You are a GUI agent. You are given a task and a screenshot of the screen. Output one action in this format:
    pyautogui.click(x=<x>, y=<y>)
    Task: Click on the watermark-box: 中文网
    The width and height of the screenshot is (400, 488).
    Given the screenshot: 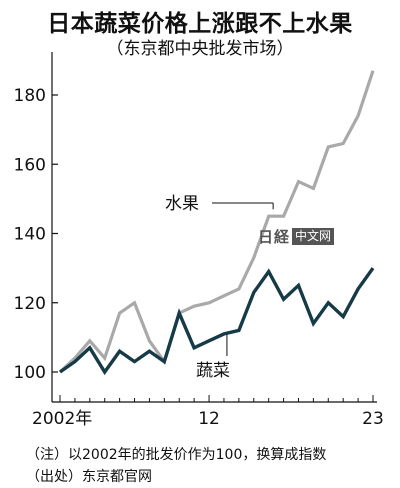 What is the action you would take?
    pyautogui.click(x=313, y=236)
    